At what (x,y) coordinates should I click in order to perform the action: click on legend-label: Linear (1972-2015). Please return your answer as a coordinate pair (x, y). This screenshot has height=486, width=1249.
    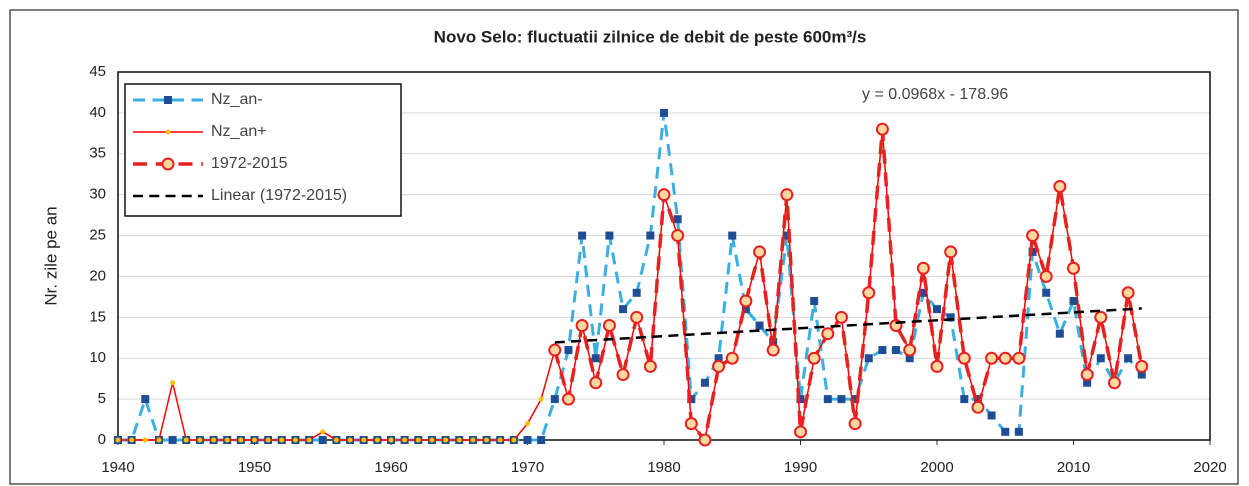
    Looking at the image, I should click on (279, 195).